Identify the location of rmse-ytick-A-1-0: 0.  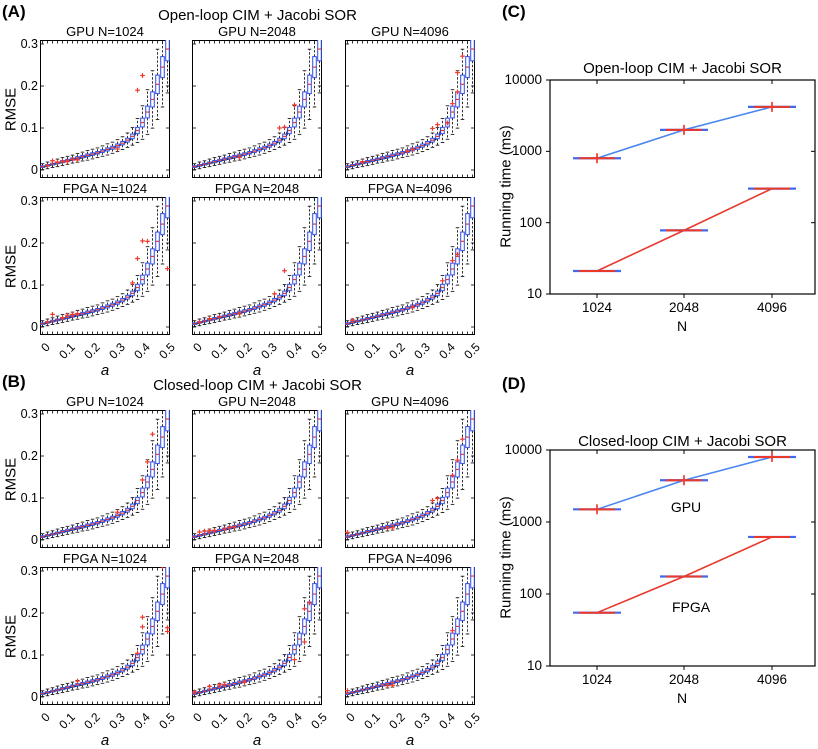
(34, 327).